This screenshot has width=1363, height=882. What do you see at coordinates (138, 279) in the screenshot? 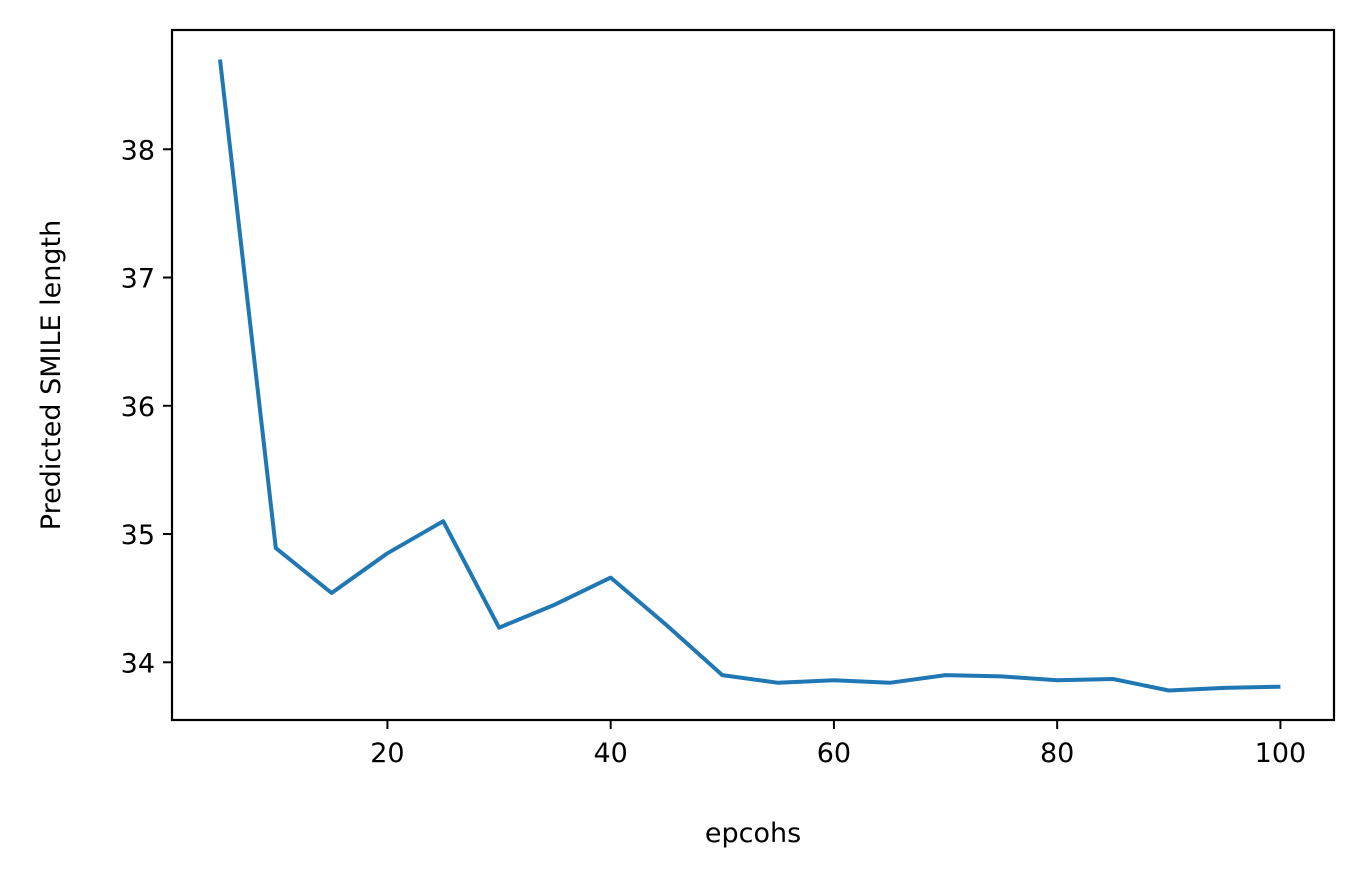
I see `y-tick-label: 37` at bounding box center [138, 279].